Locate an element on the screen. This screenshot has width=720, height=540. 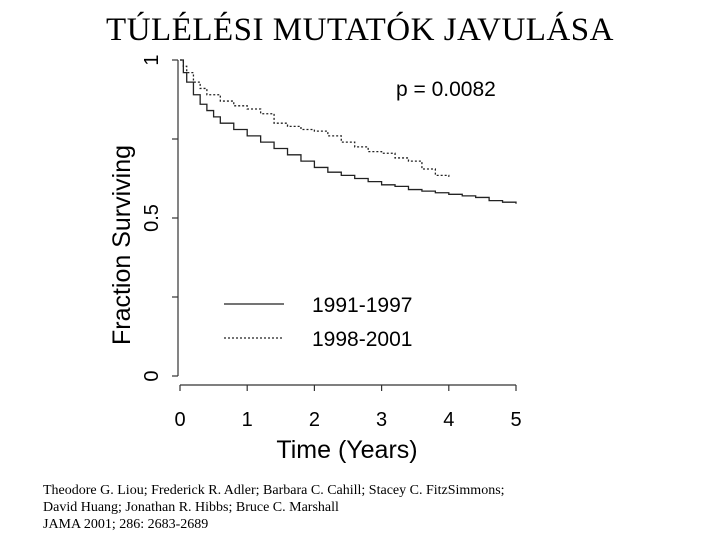
y-tick-label-2: 1 is located at coordinates (152, 59).